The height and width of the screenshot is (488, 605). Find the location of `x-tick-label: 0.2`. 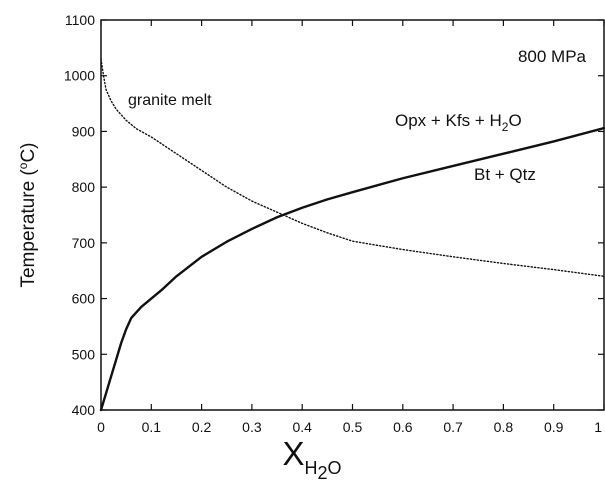

x-tick-label: 0.2 is located at coordinates (202, 427).